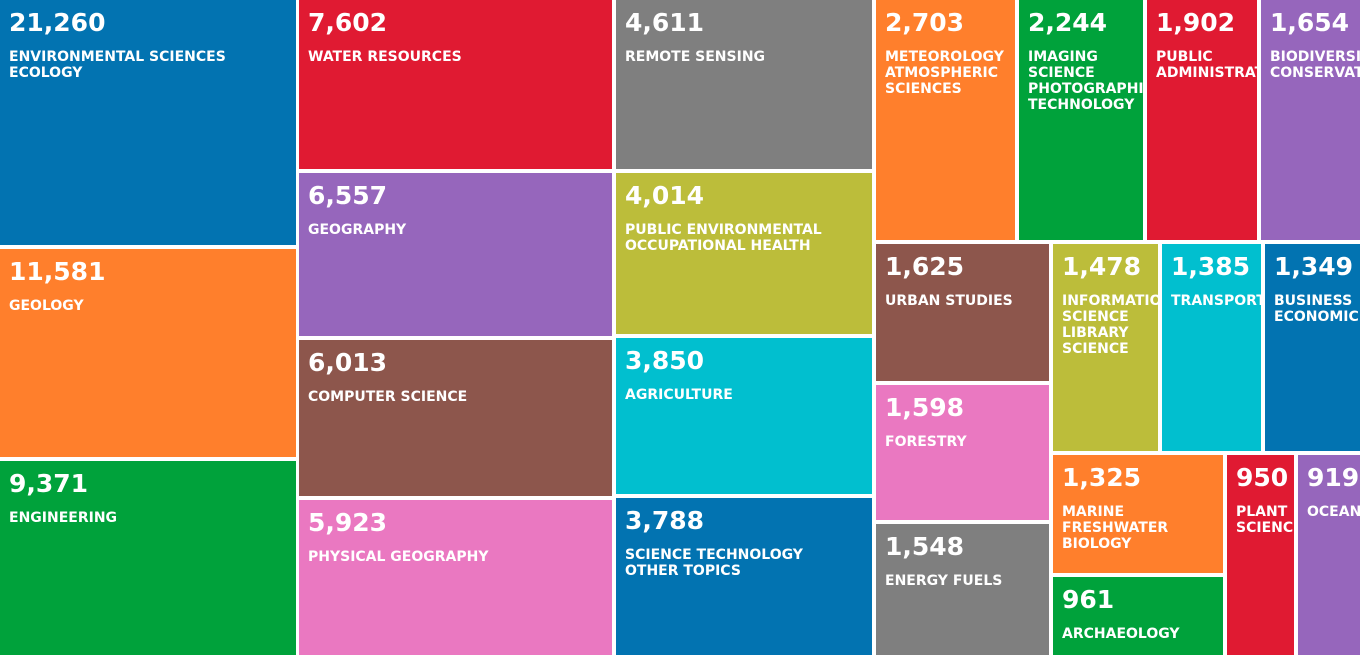 The height and width of the screenshot is (655, 1360). Describe the element at coordinates (117, 65) in the screenshot. I see `cell-label: ENVIRONMENTAL SCIENCES ECOLOGY` at that location.